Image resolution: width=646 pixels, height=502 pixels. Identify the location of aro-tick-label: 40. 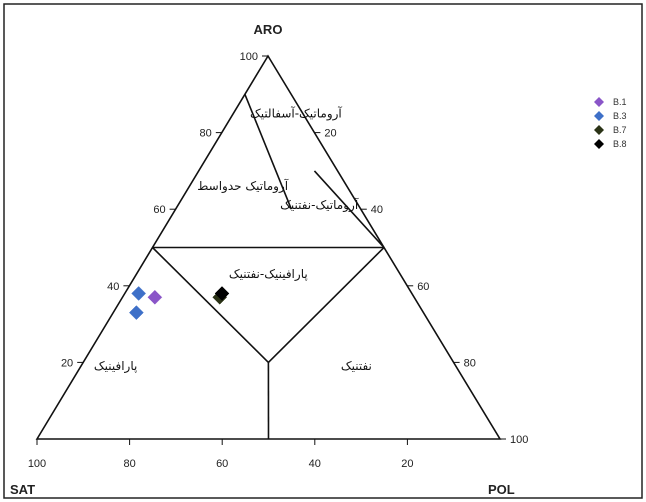
(113, 287).